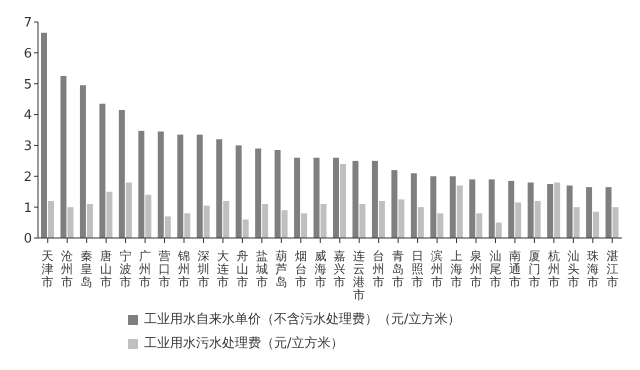  Describe the element at coordinates (340, 269) in the screenshot. I see `x-tick-label: 嘉兴市` at that location.